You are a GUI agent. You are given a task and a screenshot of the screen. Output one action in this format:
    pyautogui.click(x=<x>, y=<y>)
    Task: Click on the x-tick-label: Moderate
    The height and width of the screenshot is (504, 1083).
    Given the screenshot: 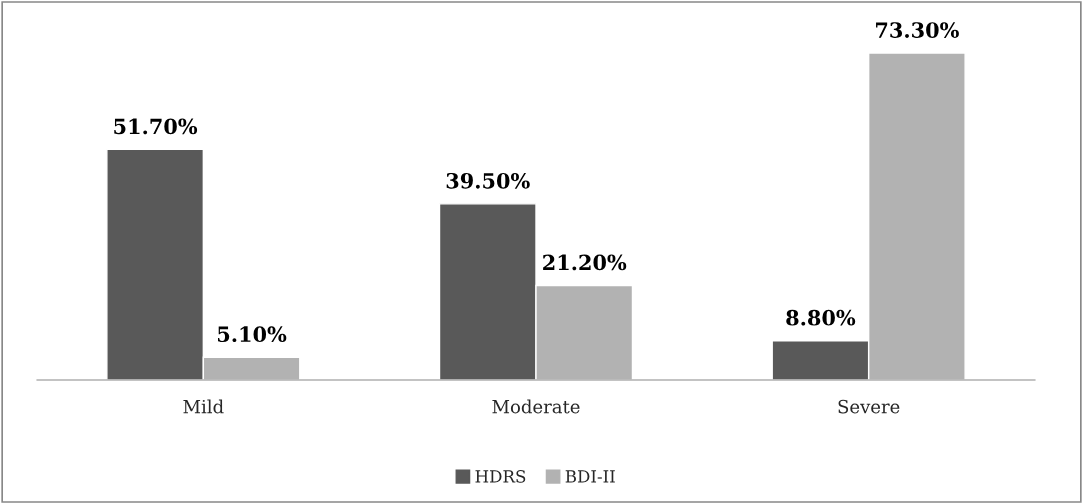 What is the action you would take?
    pyautogui.click(x=536, y=406)
    